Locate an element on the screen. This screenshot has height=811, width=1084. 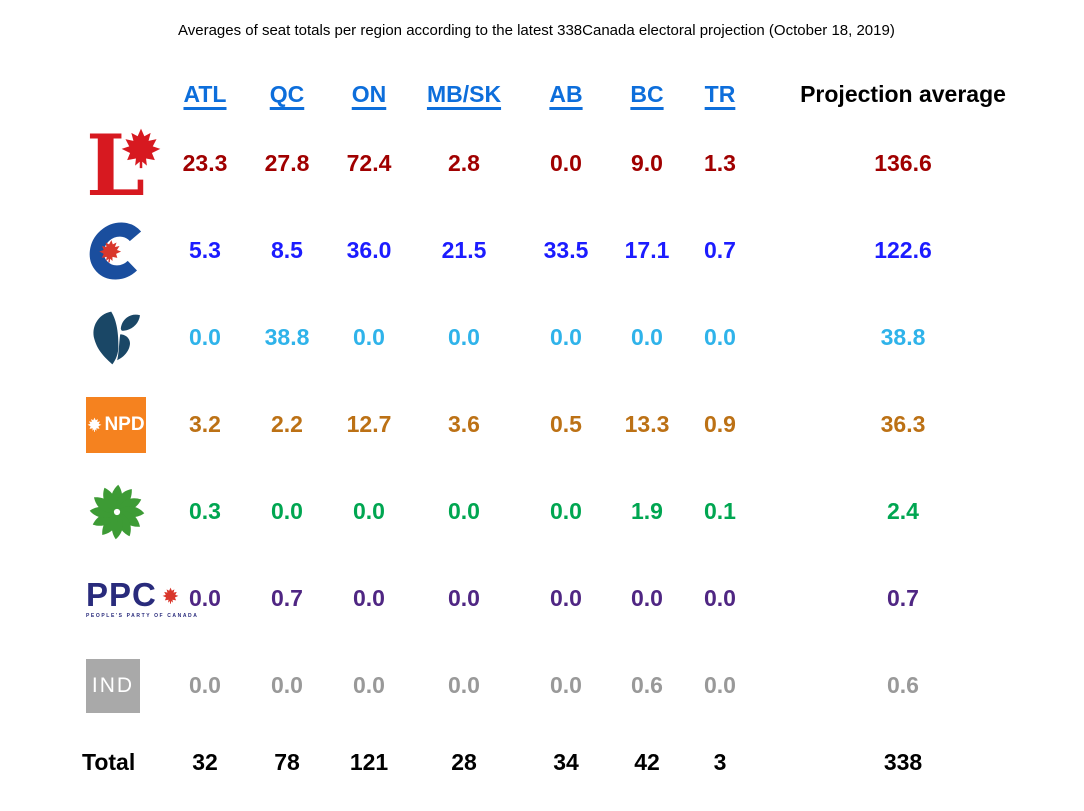
projection-average-value: 36.3 is located at coordinates (903, 424).